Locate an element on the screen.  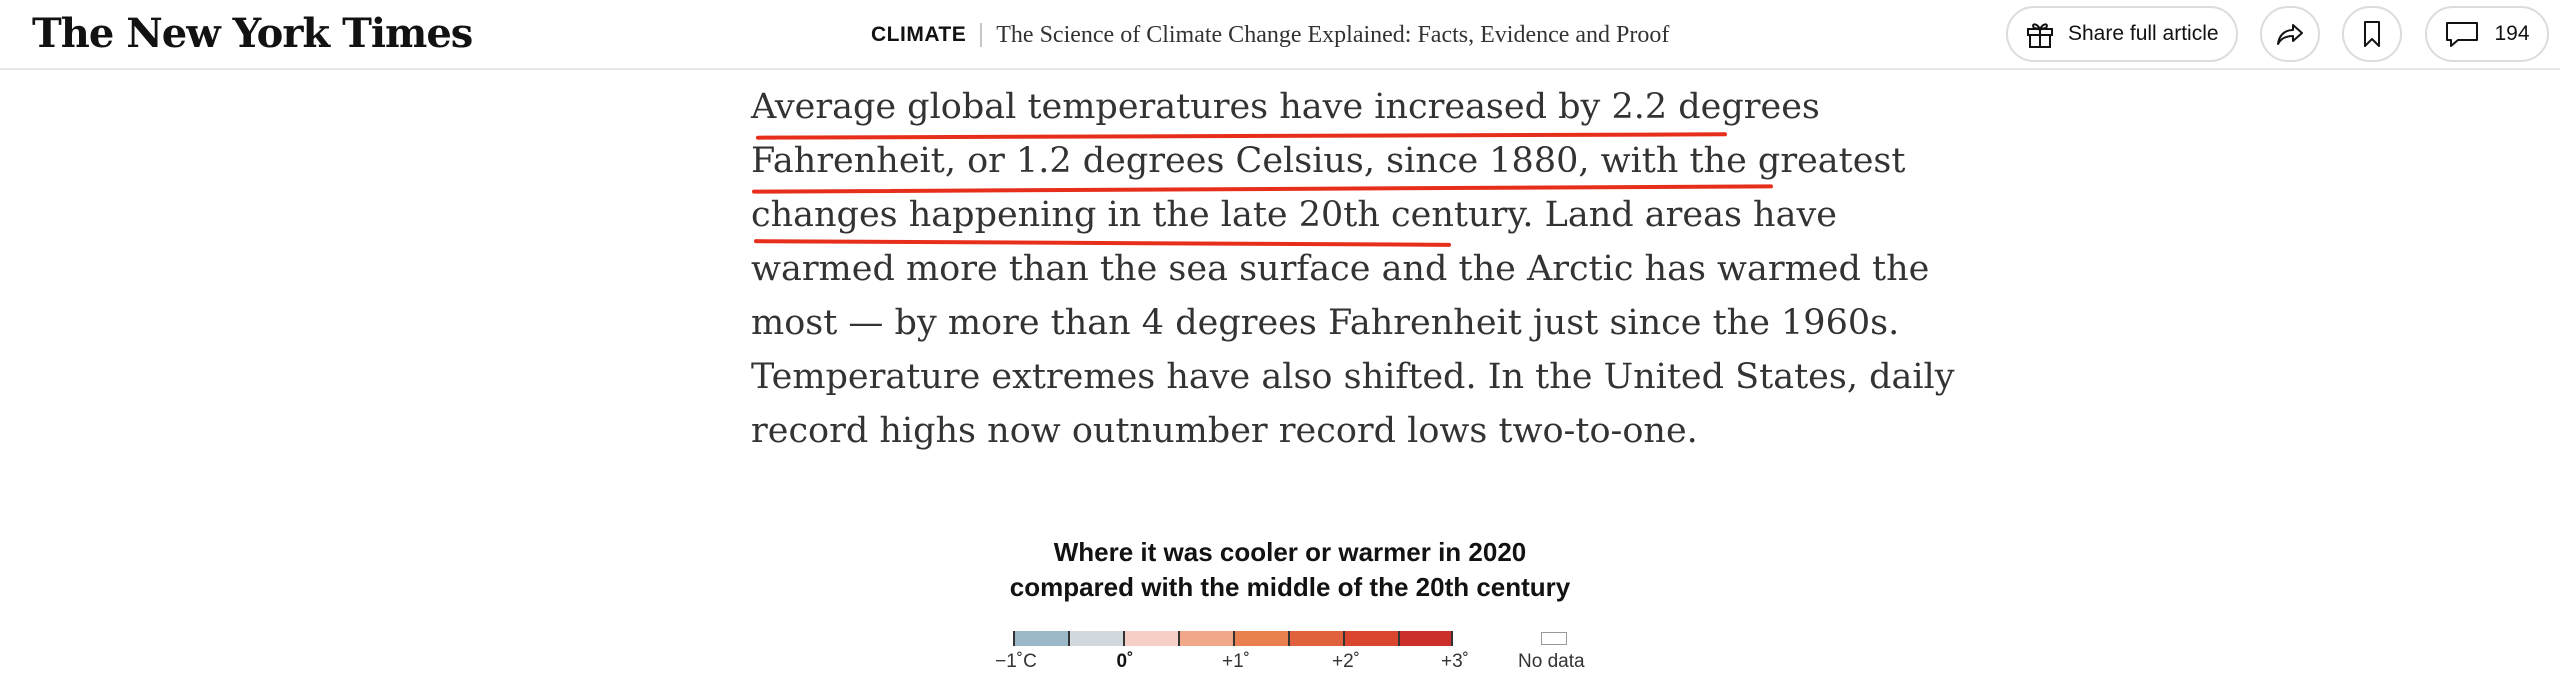
no-data-swatch is located at coordinates (1554, 638).